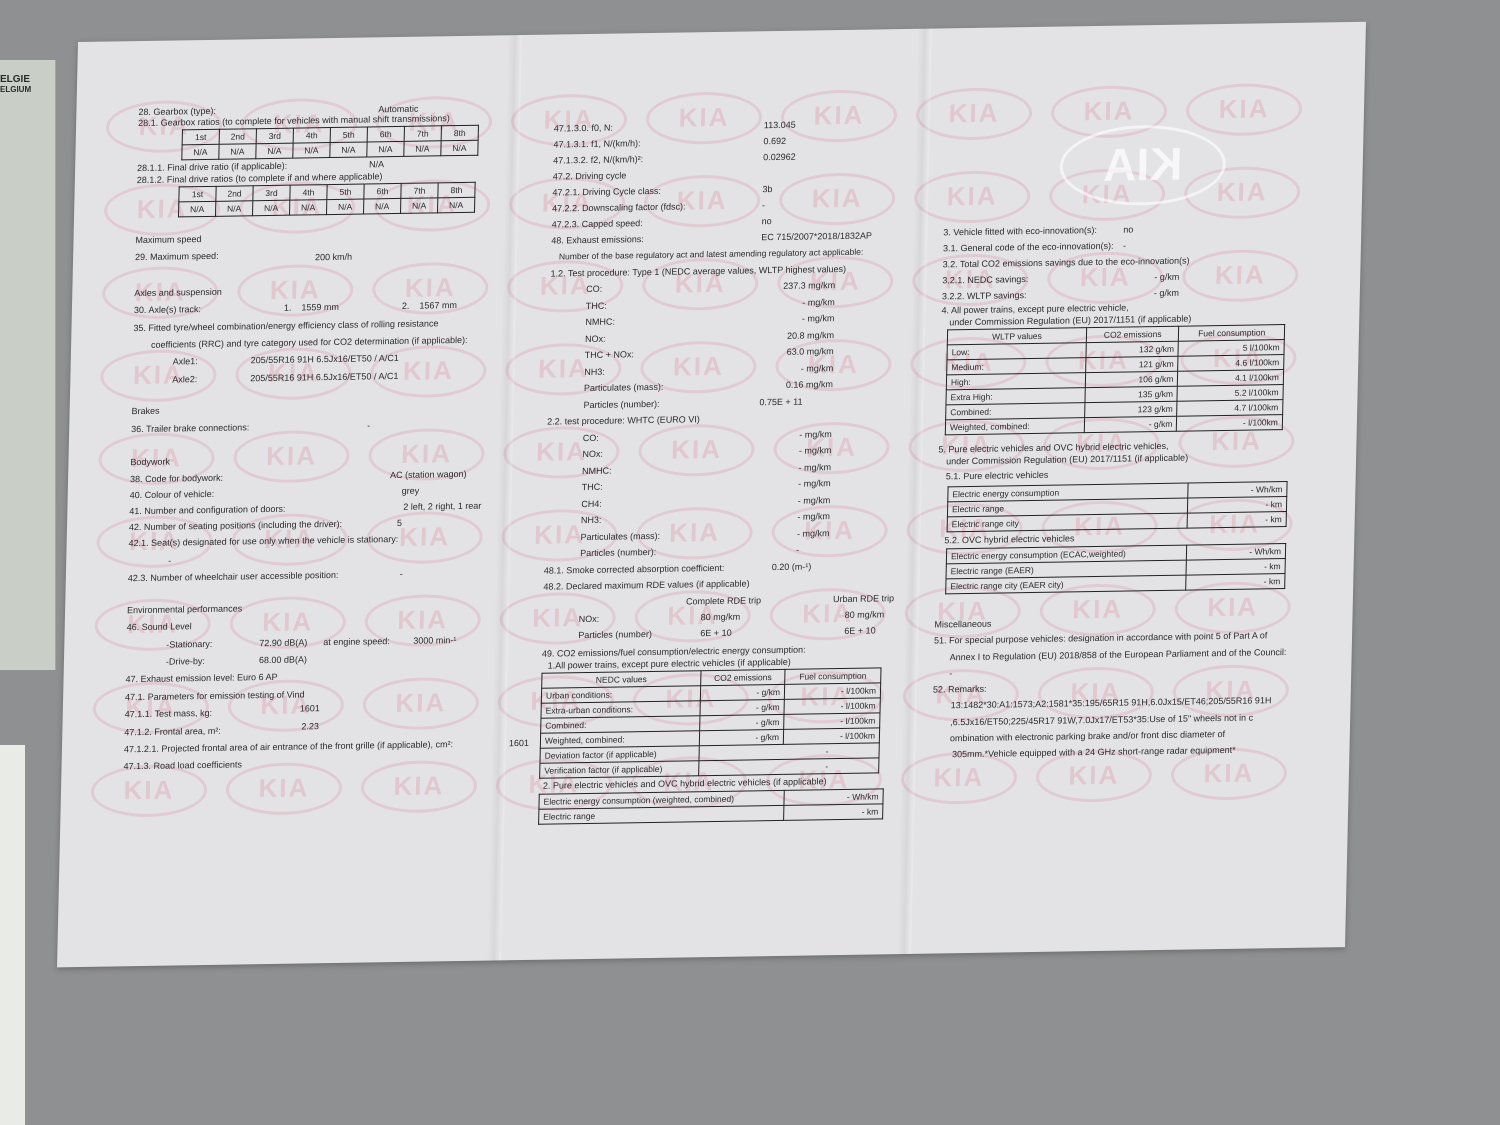 This screenshot has height=1125, width=1500. Describe the element at coordinates (609, 355) in the screenshot. I see `type1-row-label: THC + NOx:` at that location.